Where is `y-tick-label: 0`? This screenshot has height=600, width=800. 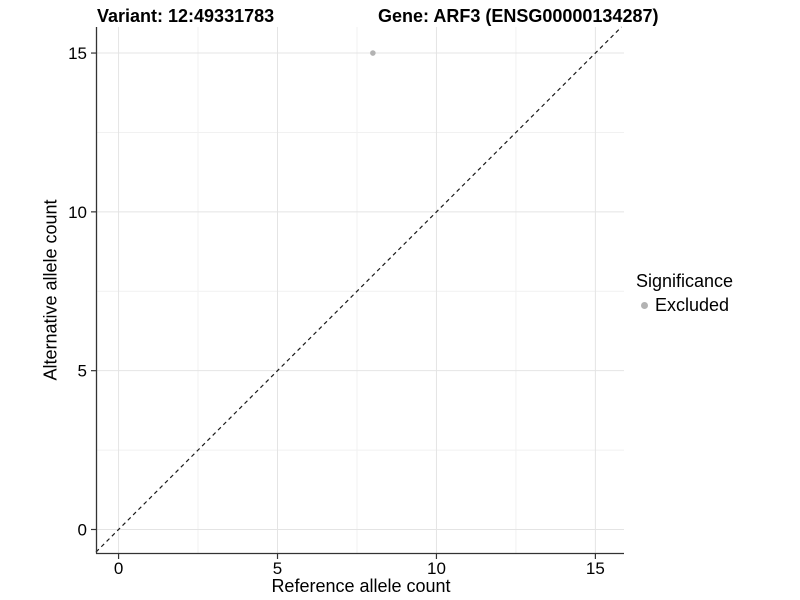
y-tick-label: 0 is located at coordinates (82, 529).